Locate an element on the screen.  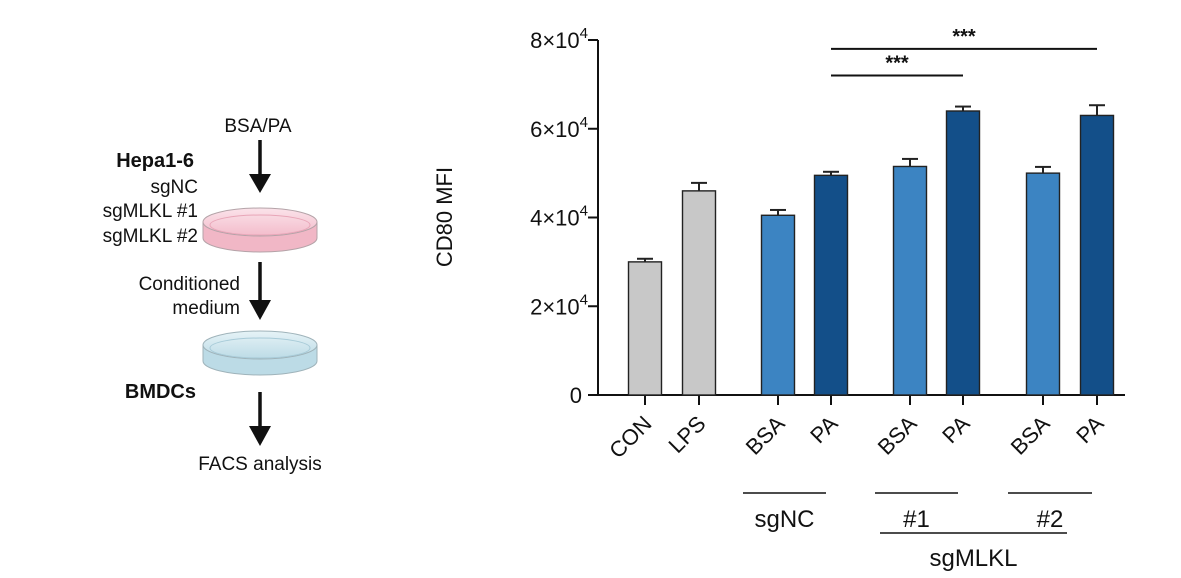
cell-group-label: sgMLKL #1 is located at coordinates (150, 211).